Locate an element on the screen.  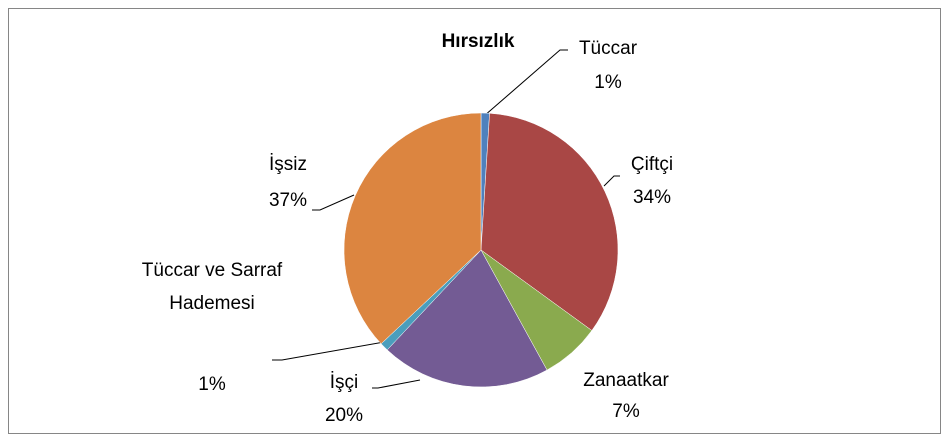
category-label: İşsiz is located at coordinates (288, 164).